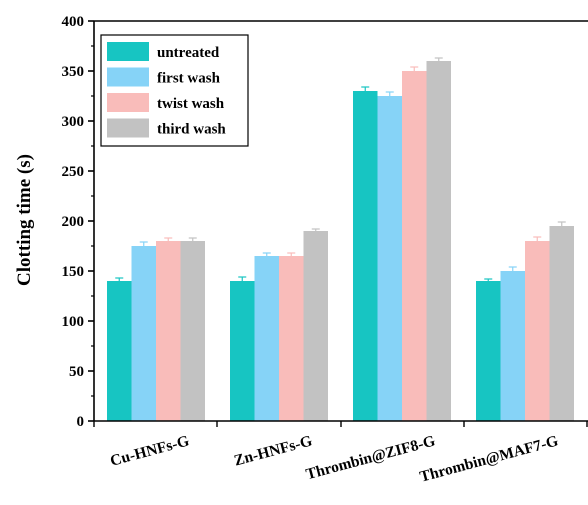 This screenshot has height=505, width=588. I want to click on legend-label: twist wash, so click(191, 104).